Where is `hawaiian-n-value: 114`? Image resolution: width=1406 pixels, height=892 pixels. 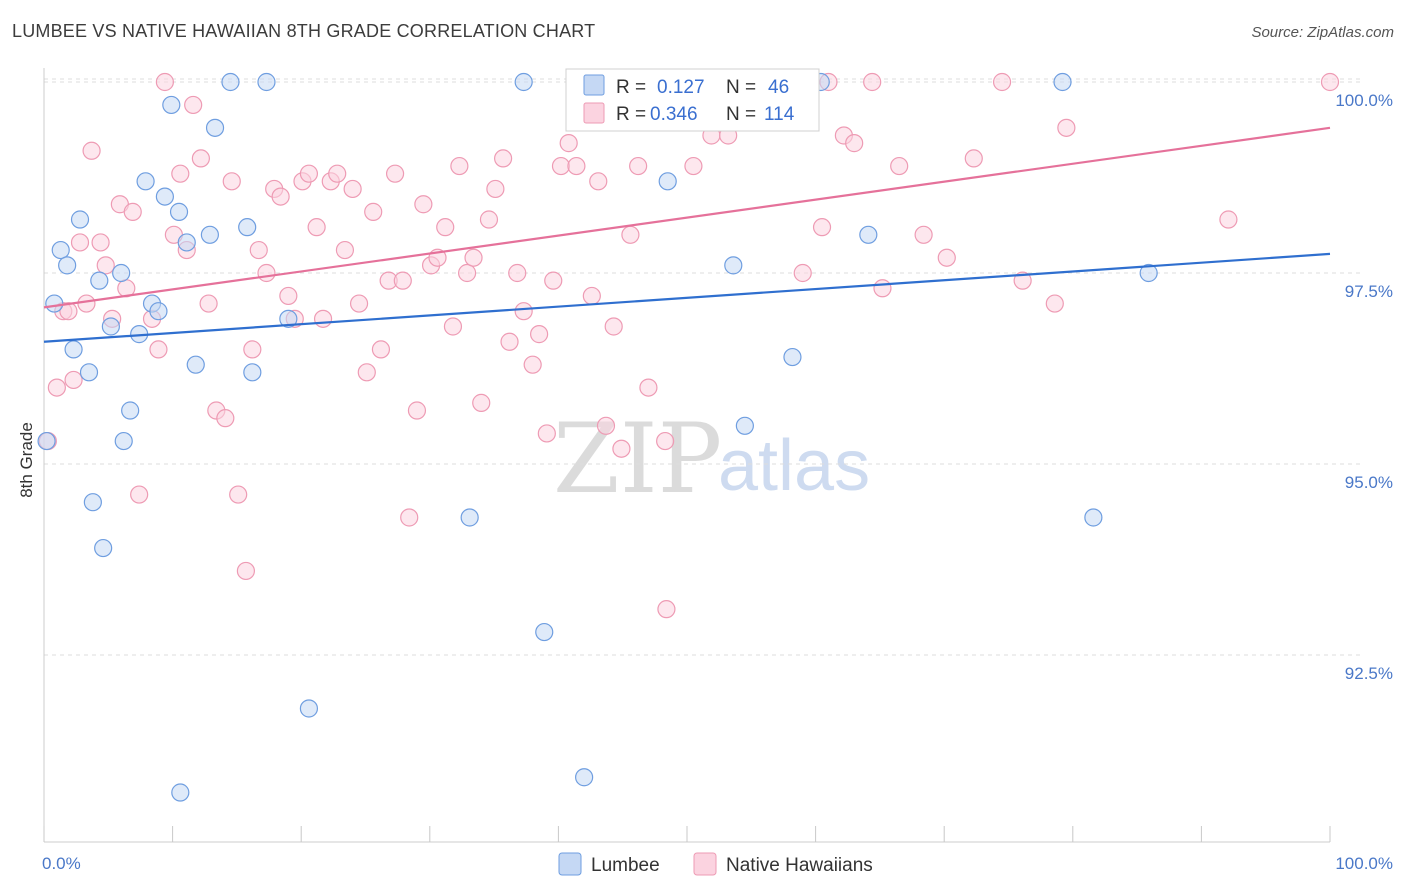 hawaiian-n-value: 114 is located at coordinates (779, 114).